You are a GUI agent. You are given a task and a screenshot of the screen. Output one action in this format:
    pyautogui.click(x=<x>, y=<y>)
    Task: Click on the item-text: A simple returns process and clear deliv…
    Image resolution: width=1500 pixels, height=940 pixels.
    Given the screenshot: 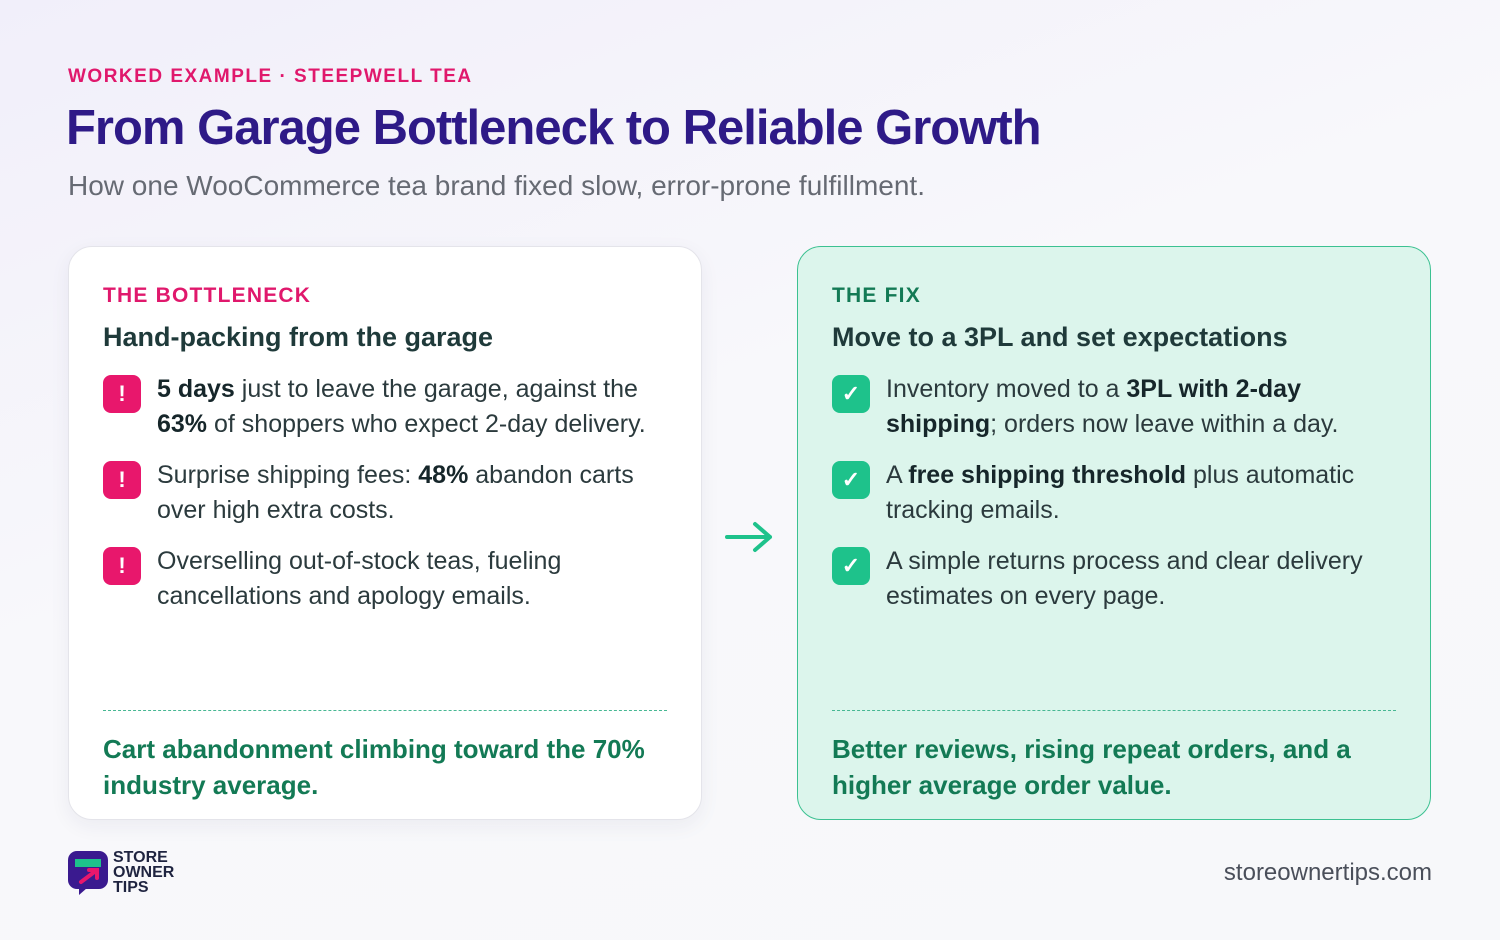 What is the action you would take?
    pyautogui.click(x=1141, y=578)
    